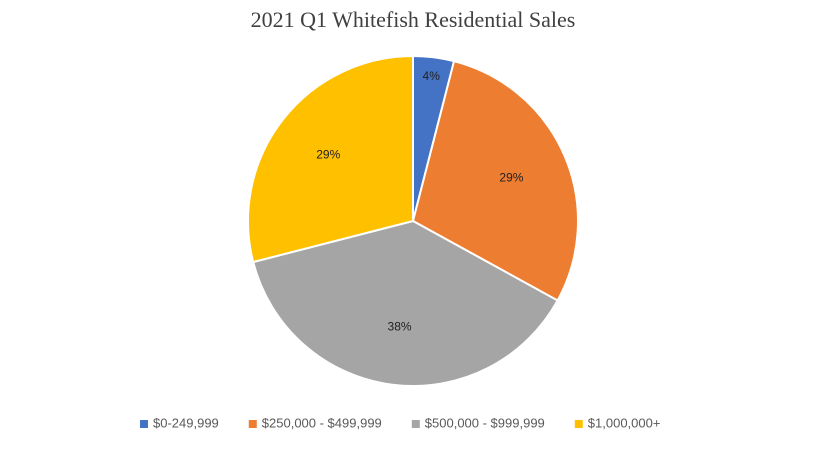 The width and height of the screenshot is (826, 457). I want to click on legend-label: $250,000 - $499,999, so click(322, 422).